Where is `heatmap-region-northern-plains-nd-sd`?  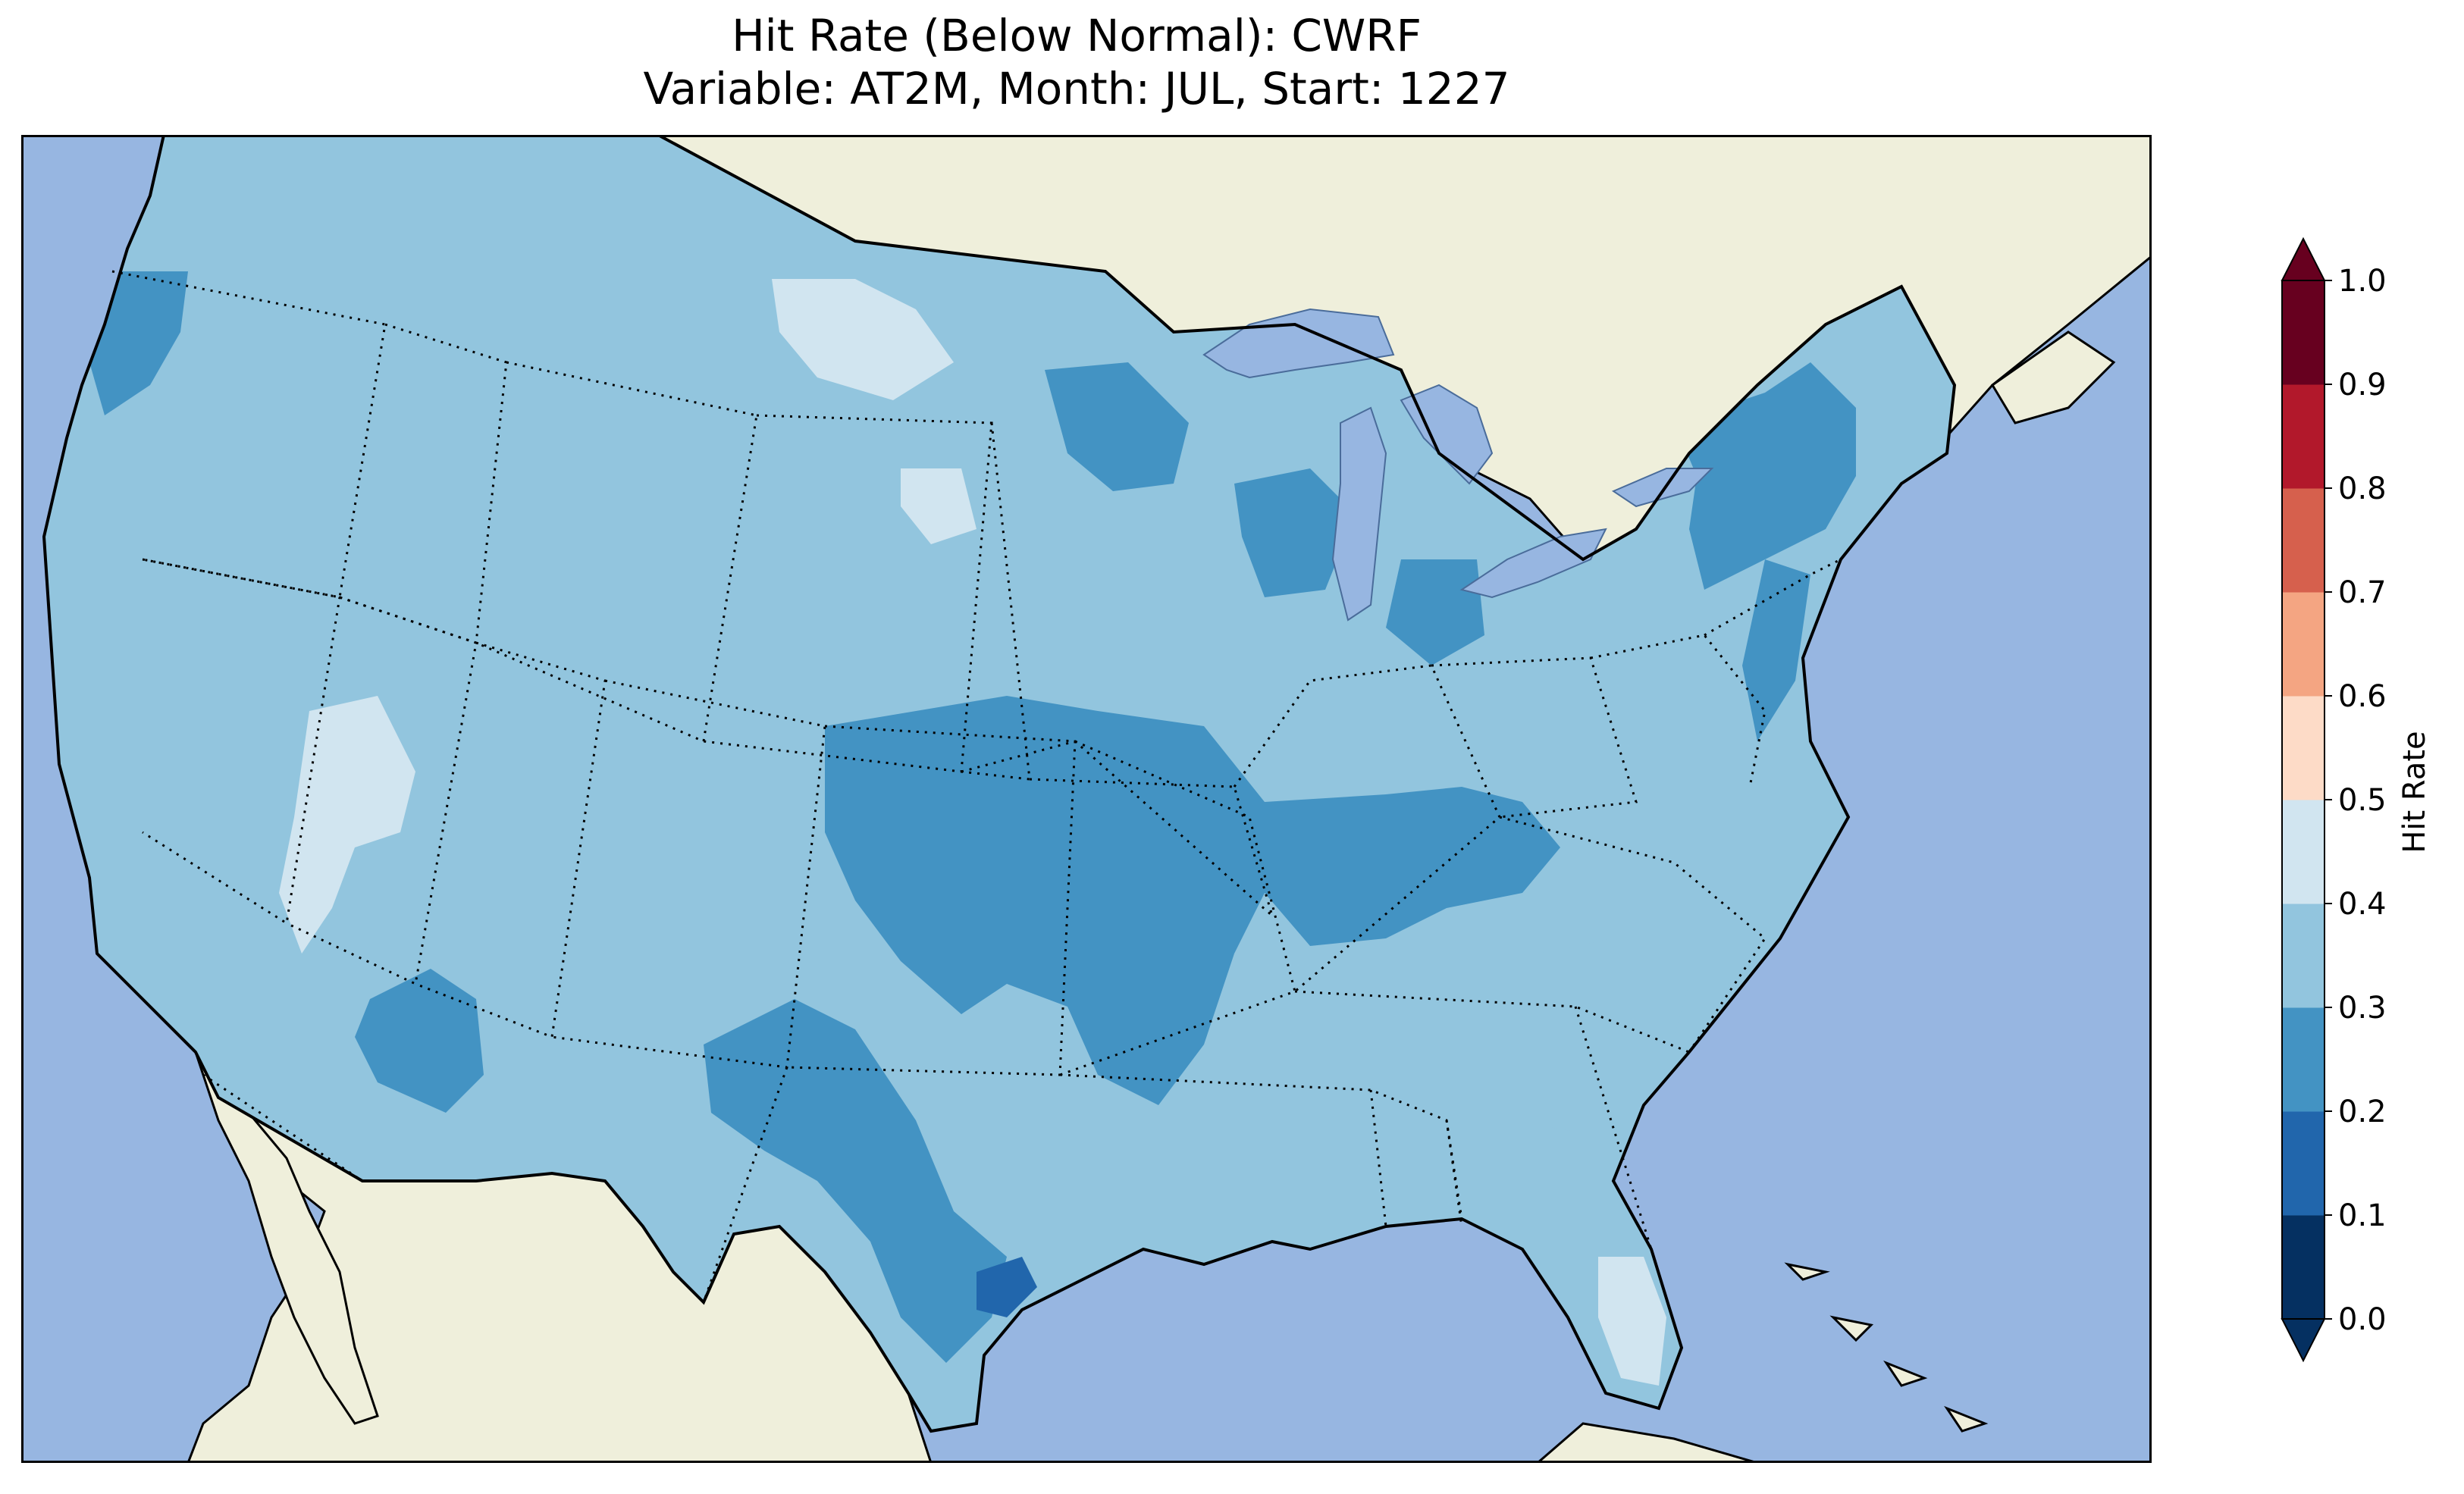 heatmap-region-northern-plains-nd-sd is located at coordinates (875, 411).